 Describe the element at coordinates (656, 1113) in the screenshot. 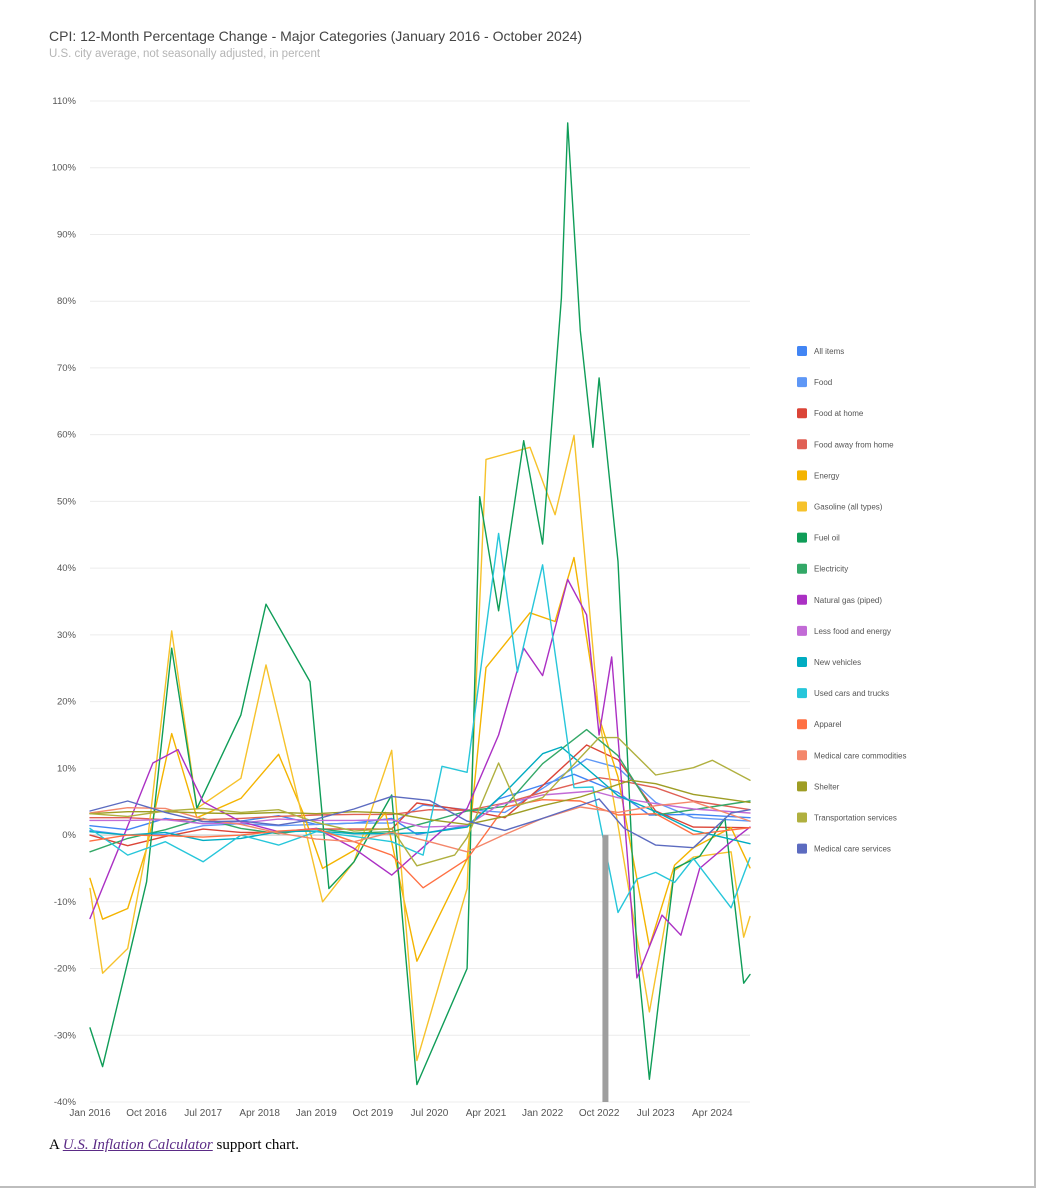

I see `x-tick-label: Jul 2023` at that location.